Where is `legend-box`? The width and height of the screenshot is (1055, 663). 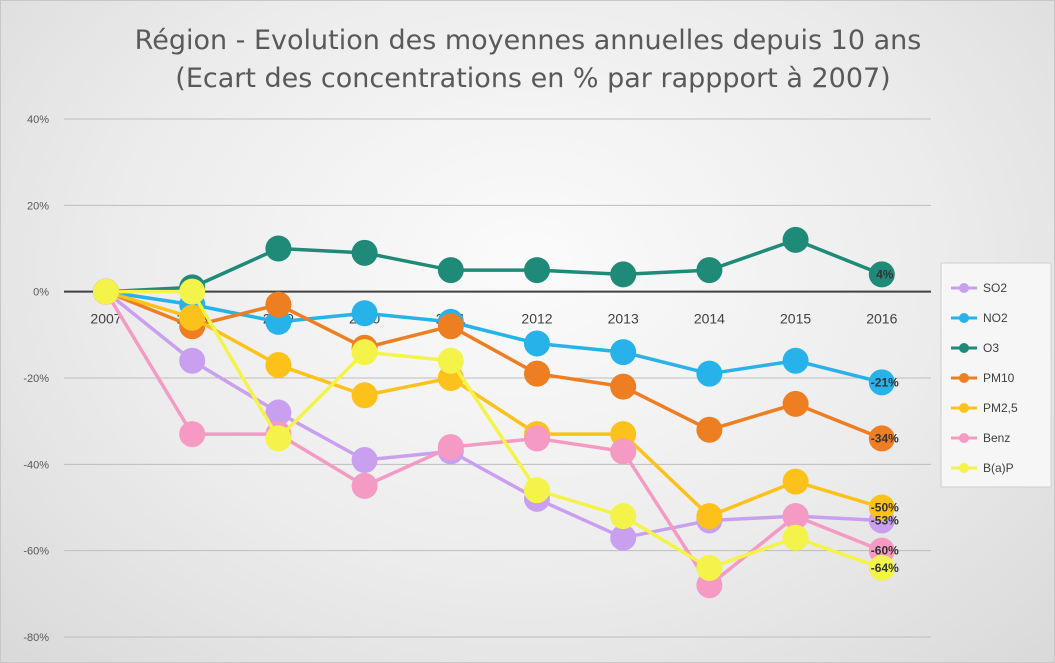 legend-box is located at coordinates (996, 375).